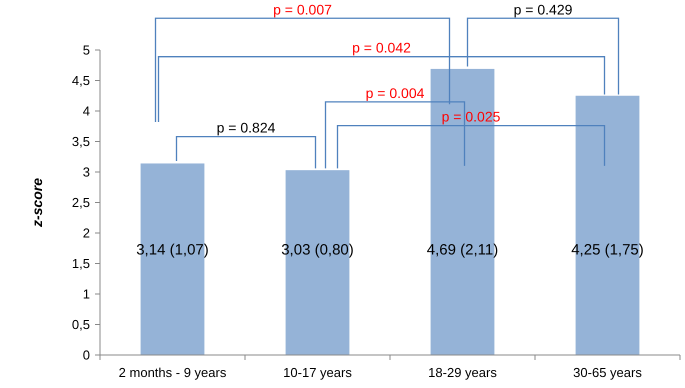 The image size is (685, 388). Describe the element at coordinates (86, 294) in the screenshot. I see `y-tick-label: 1` at that location.